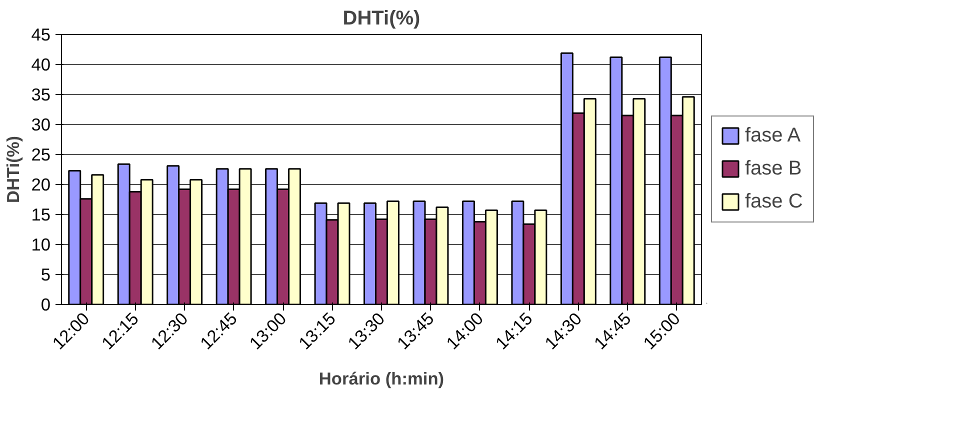 The image size is (961, 430). I want to click on legend-label: fase A, so click(773, 135).